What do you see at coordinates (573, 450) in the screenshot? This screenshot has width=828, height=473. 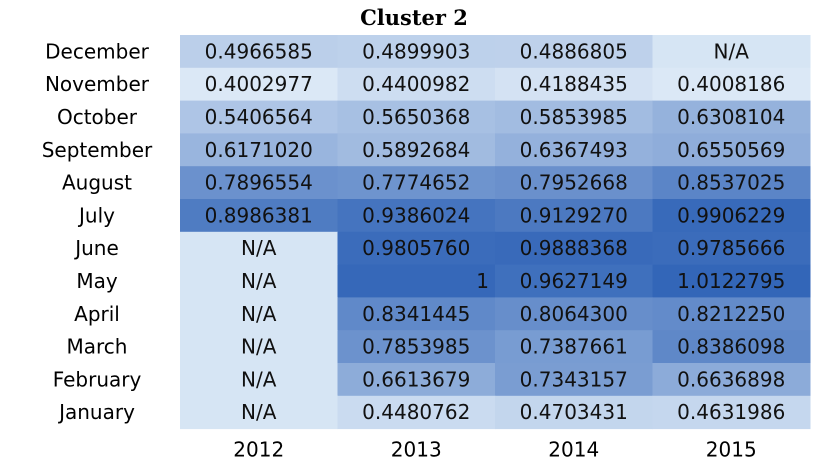 I see `column-label: 2014` at bounding box center [573, 450].